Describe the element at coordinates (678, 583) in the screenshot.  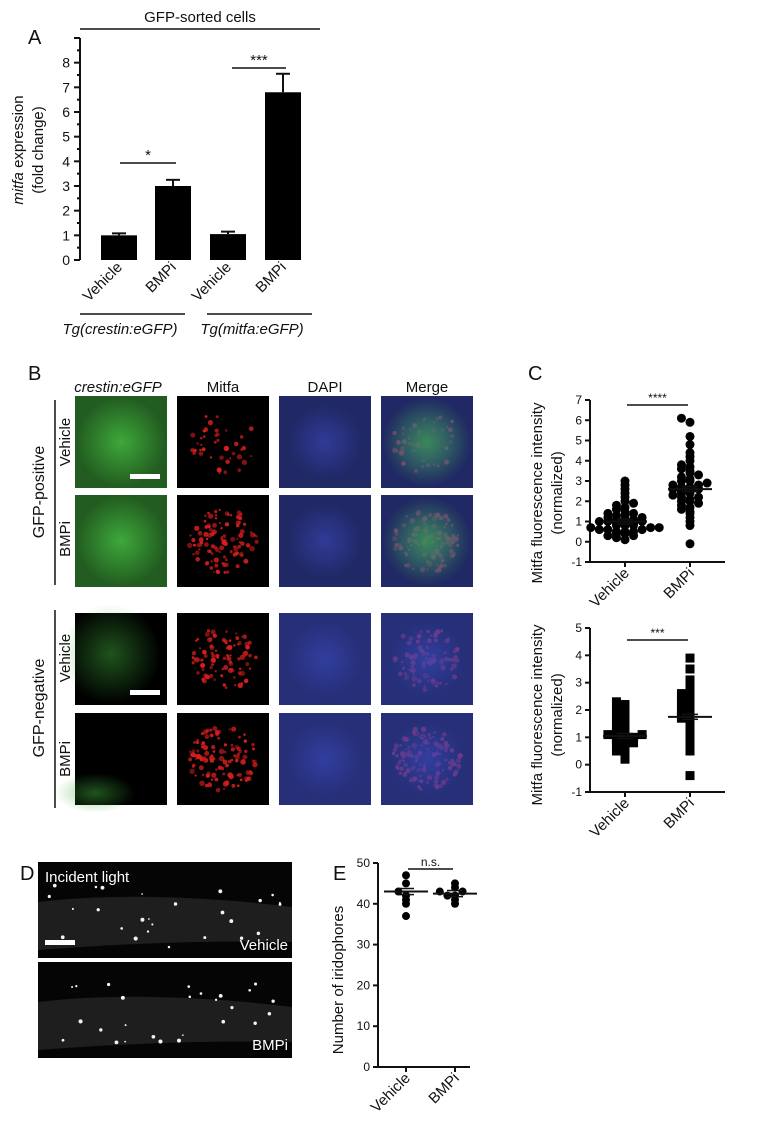
I see `x-tick-label: BMPi` at that location.